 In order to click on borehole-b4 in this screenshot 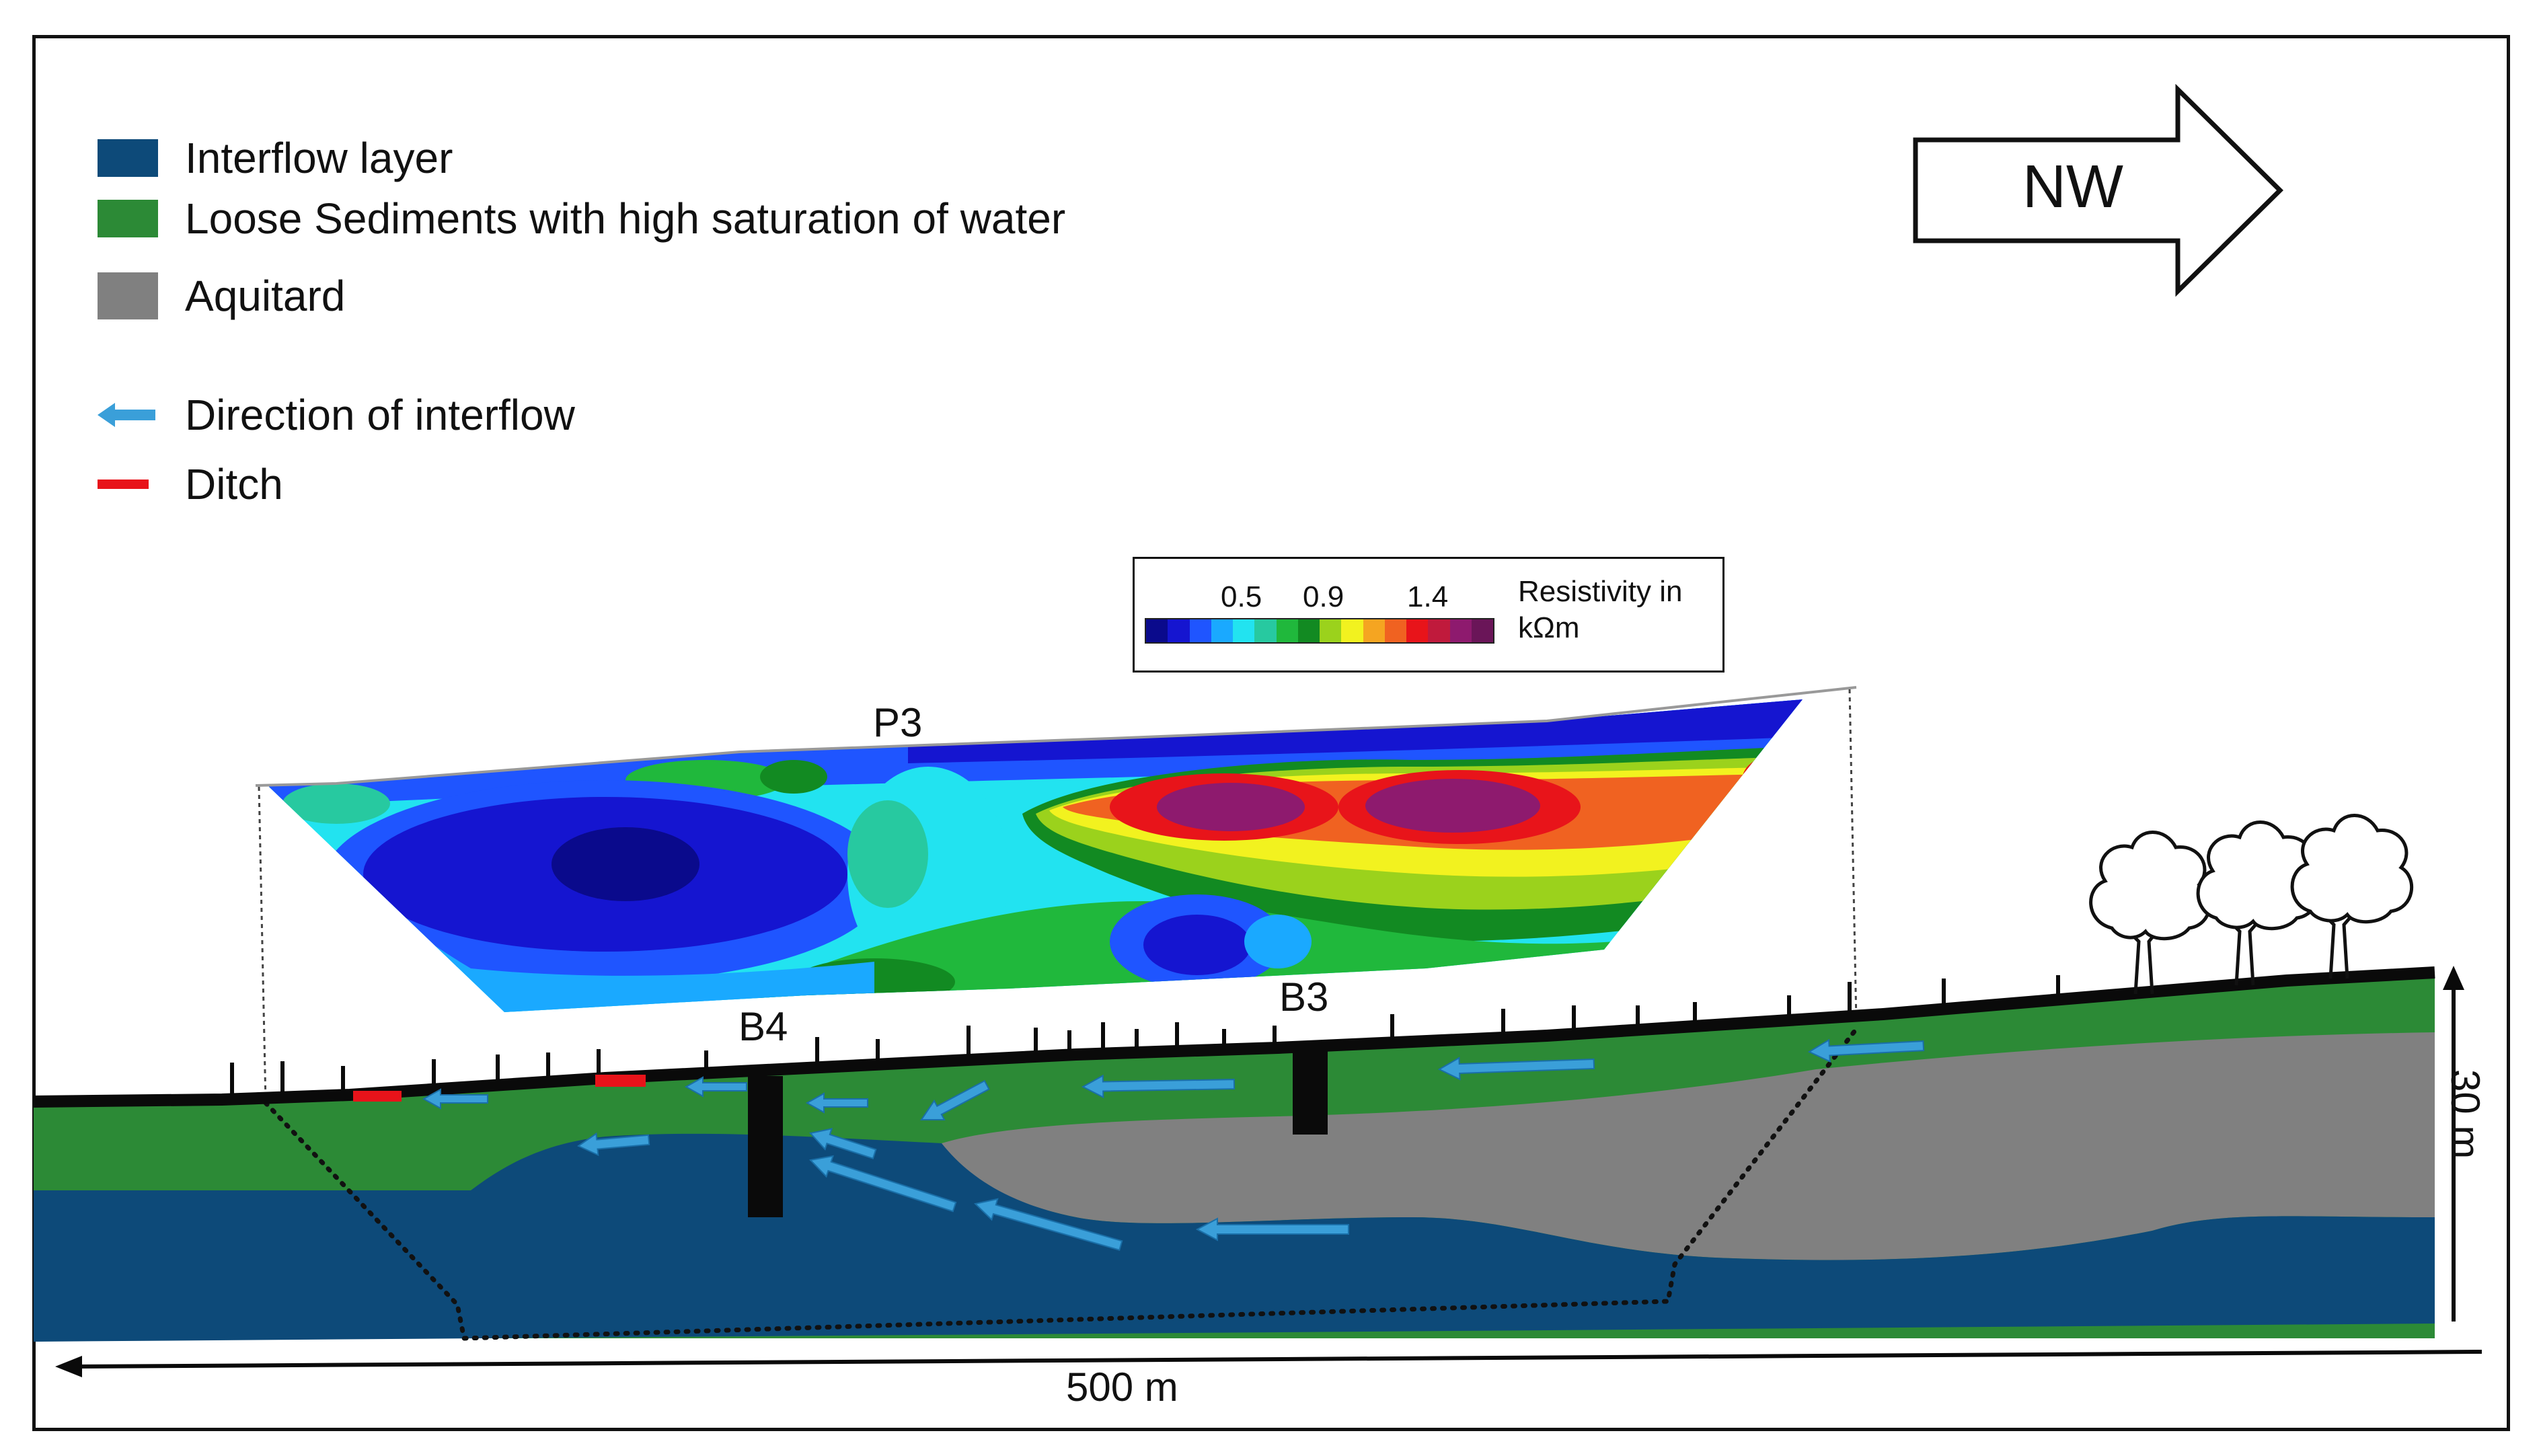, I will do `click(765, 1146)`.